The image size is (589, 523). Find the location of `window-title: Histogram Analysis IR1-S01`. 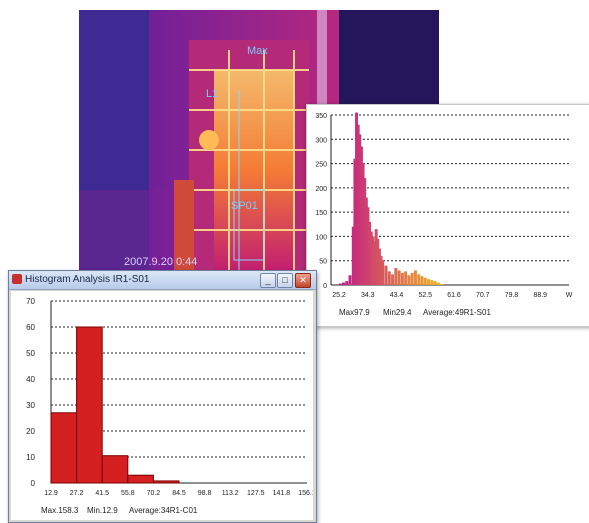

window-title: Histogram Analysis IR1-S01 is located at coordinates (87, 279).